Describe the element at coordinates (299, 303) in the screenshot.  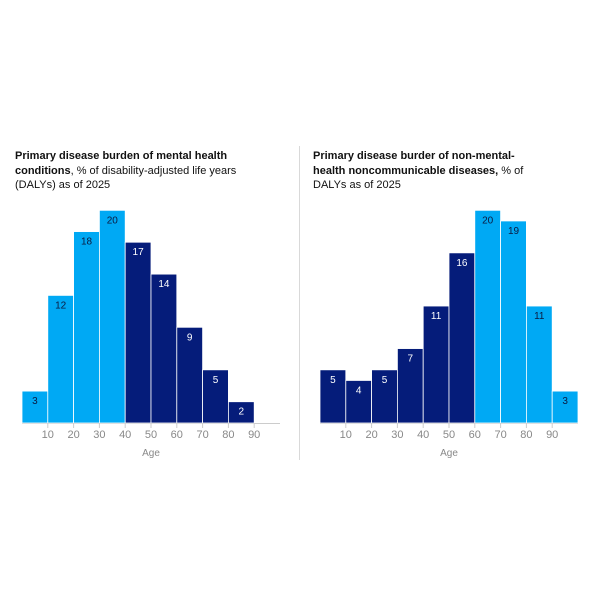
I see `panel-divider` at that location.